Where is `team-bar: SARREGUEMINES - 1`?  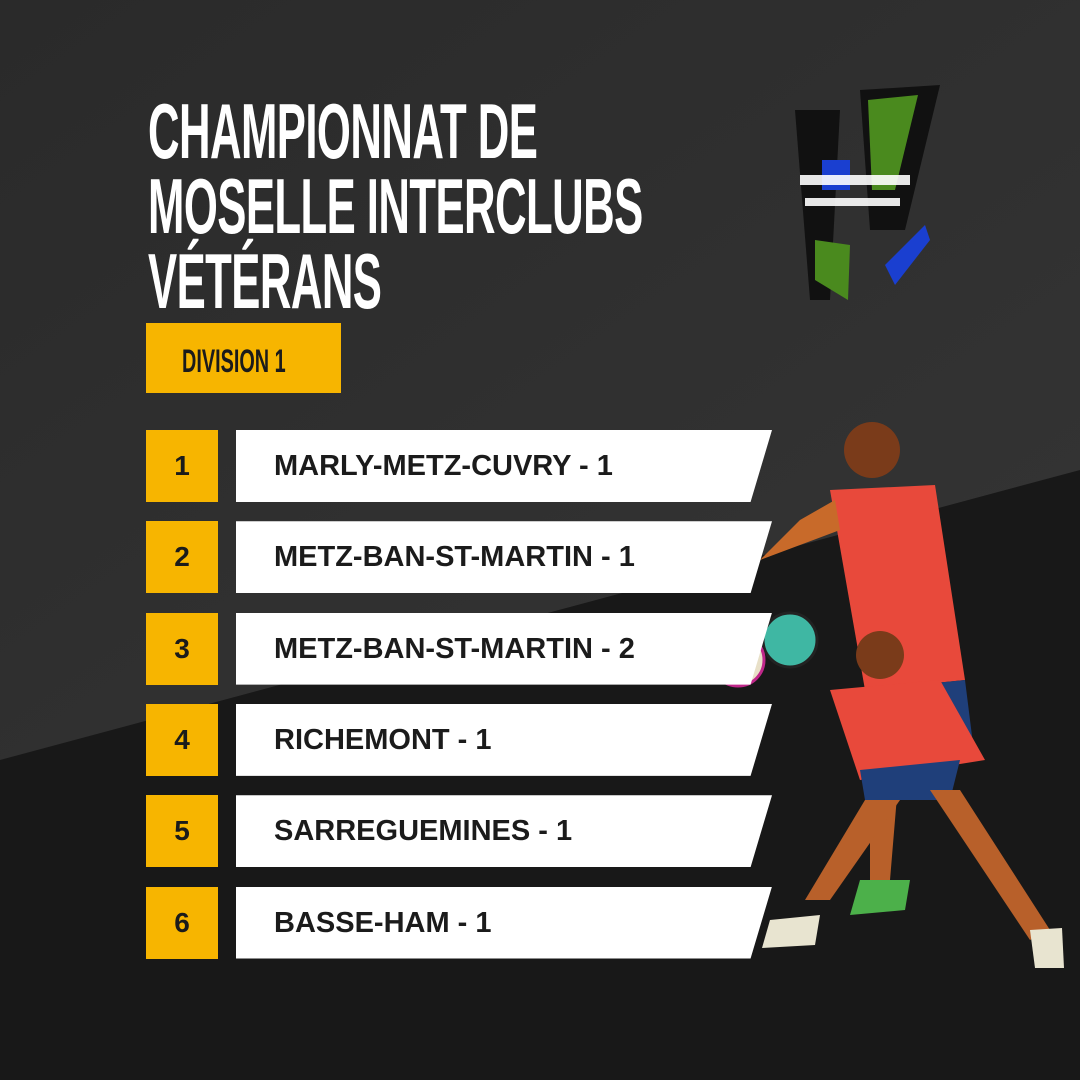 team-bar: SARREGUEMINES - 1 is located at coordinates (504, 831).